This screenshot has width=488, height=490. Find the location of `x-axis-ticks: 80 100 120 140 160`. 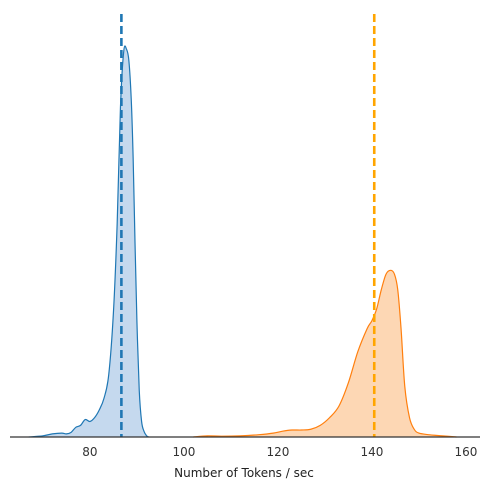

x-axis-ticks: 80 100 120 140 160 is located at coordinates (279, 452).